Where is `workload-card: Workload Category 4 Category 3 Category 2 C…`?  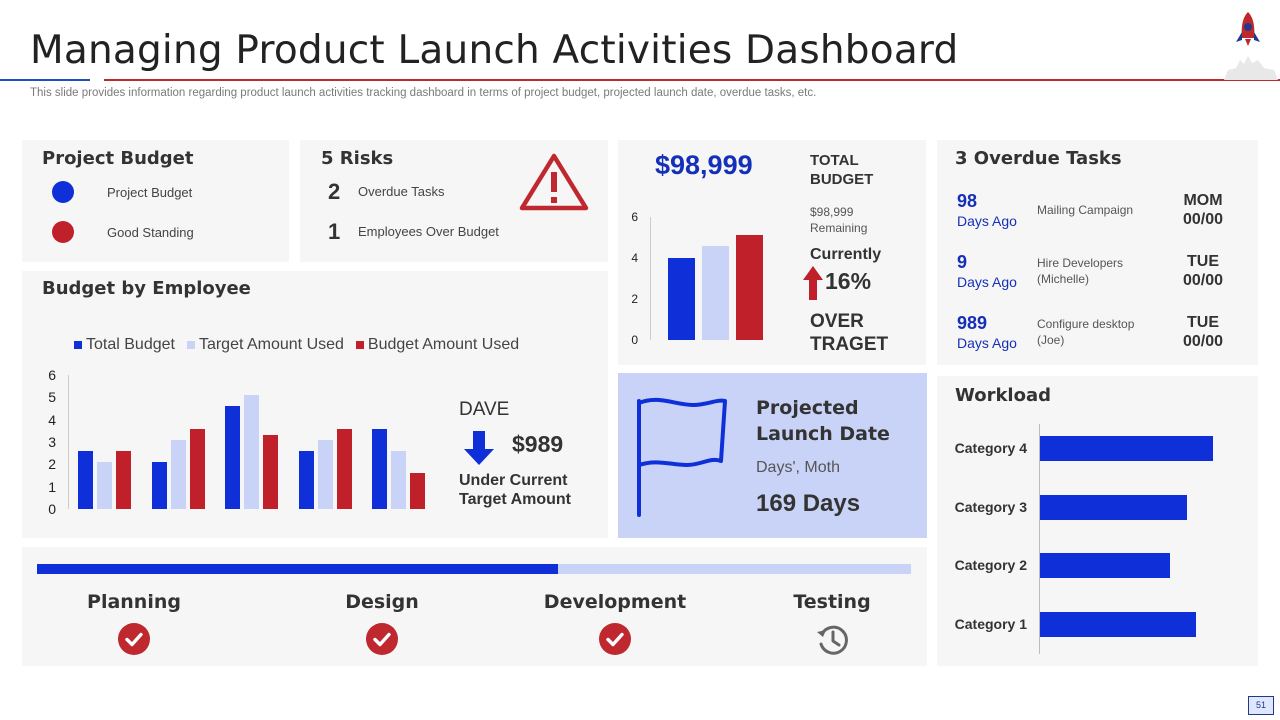 workload-card: Workload Category 4 Category 3 Category 2 C… is located at coordinates (1097, 521).